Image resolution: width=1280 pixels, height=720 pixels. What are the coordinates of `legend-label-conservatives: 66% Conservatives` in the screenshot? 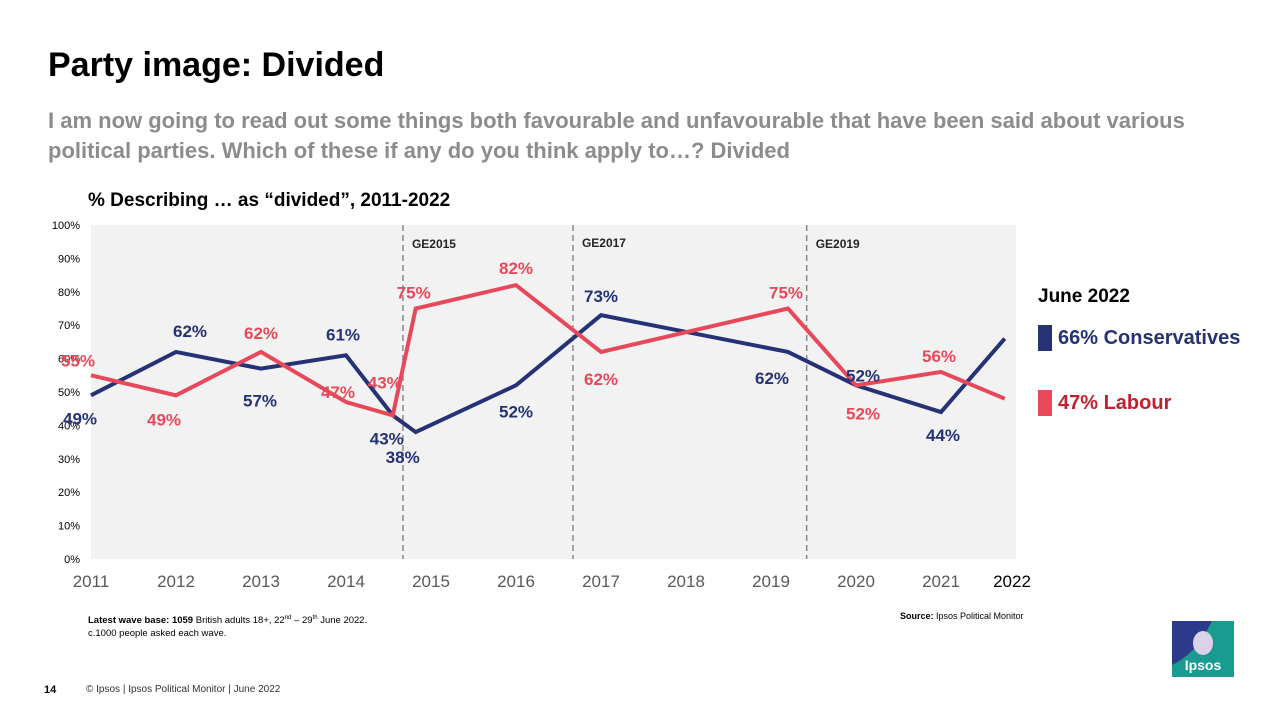 It's located at (1149, 337).